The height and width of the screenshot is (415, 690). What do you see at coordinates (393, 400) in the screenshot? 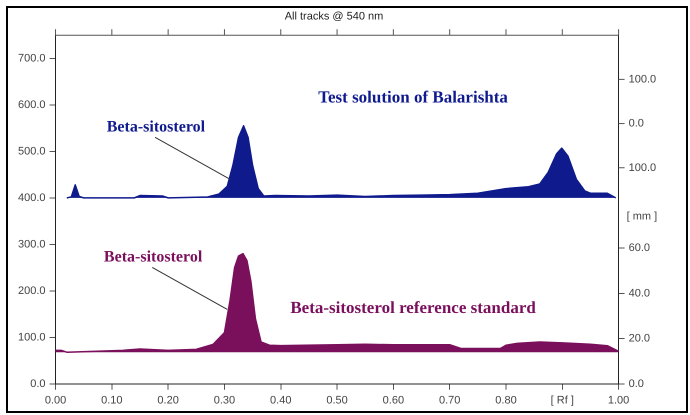
I see `x-tick-label: 0.60` at bounding box center [393, 400].